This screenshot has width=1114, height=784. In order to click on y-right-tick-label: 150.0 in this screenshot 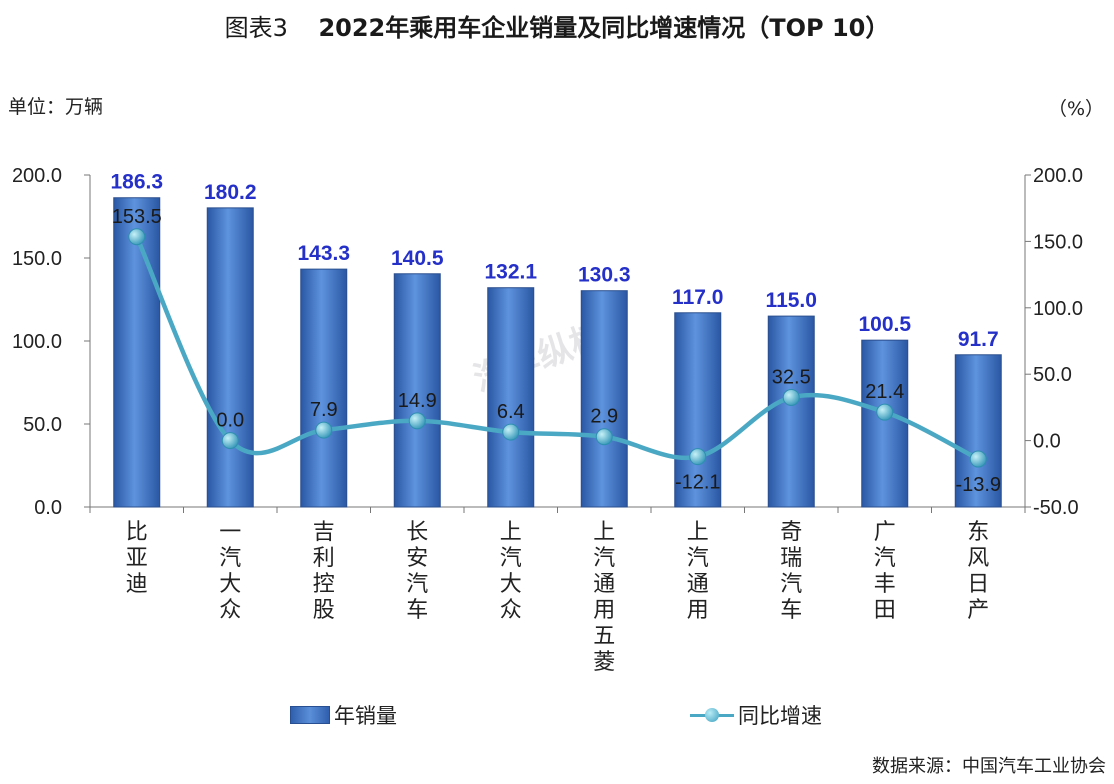, I will do `click(1058, 242)`.